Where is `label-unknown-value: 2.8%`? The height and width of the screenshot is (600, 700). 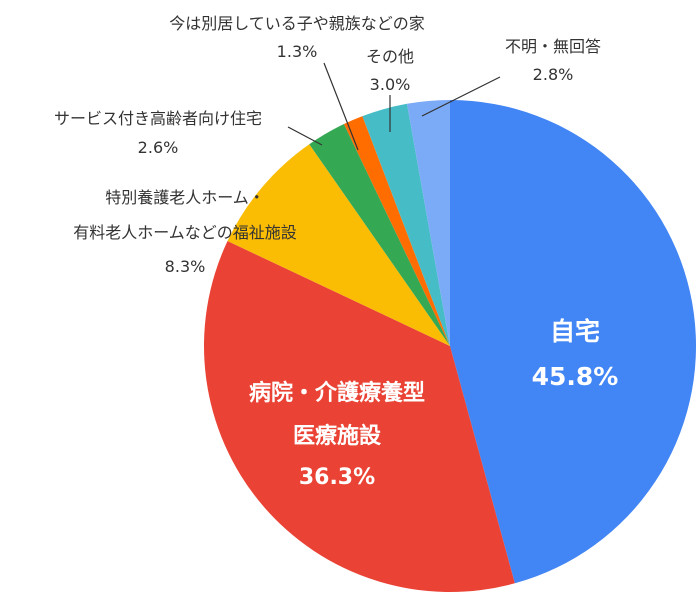 label-unknown-value: 2.8% is located at coordinates (553, 74).